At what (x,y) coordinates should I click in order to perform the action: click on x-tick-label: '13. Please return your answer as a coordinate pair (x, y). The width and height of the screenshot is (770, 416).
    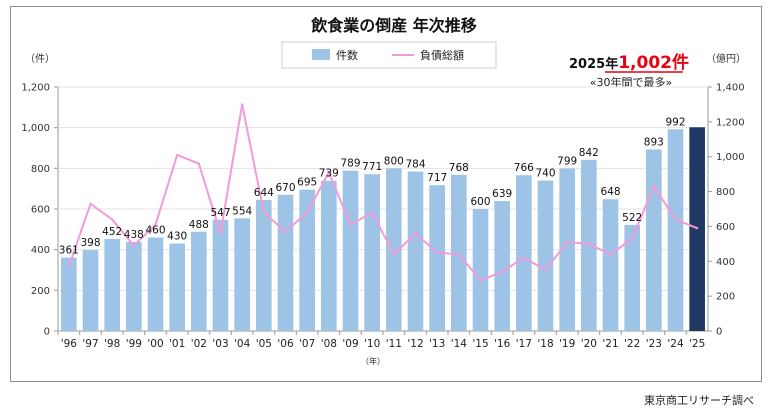
    Looking at the image, I should click on (437, 344).